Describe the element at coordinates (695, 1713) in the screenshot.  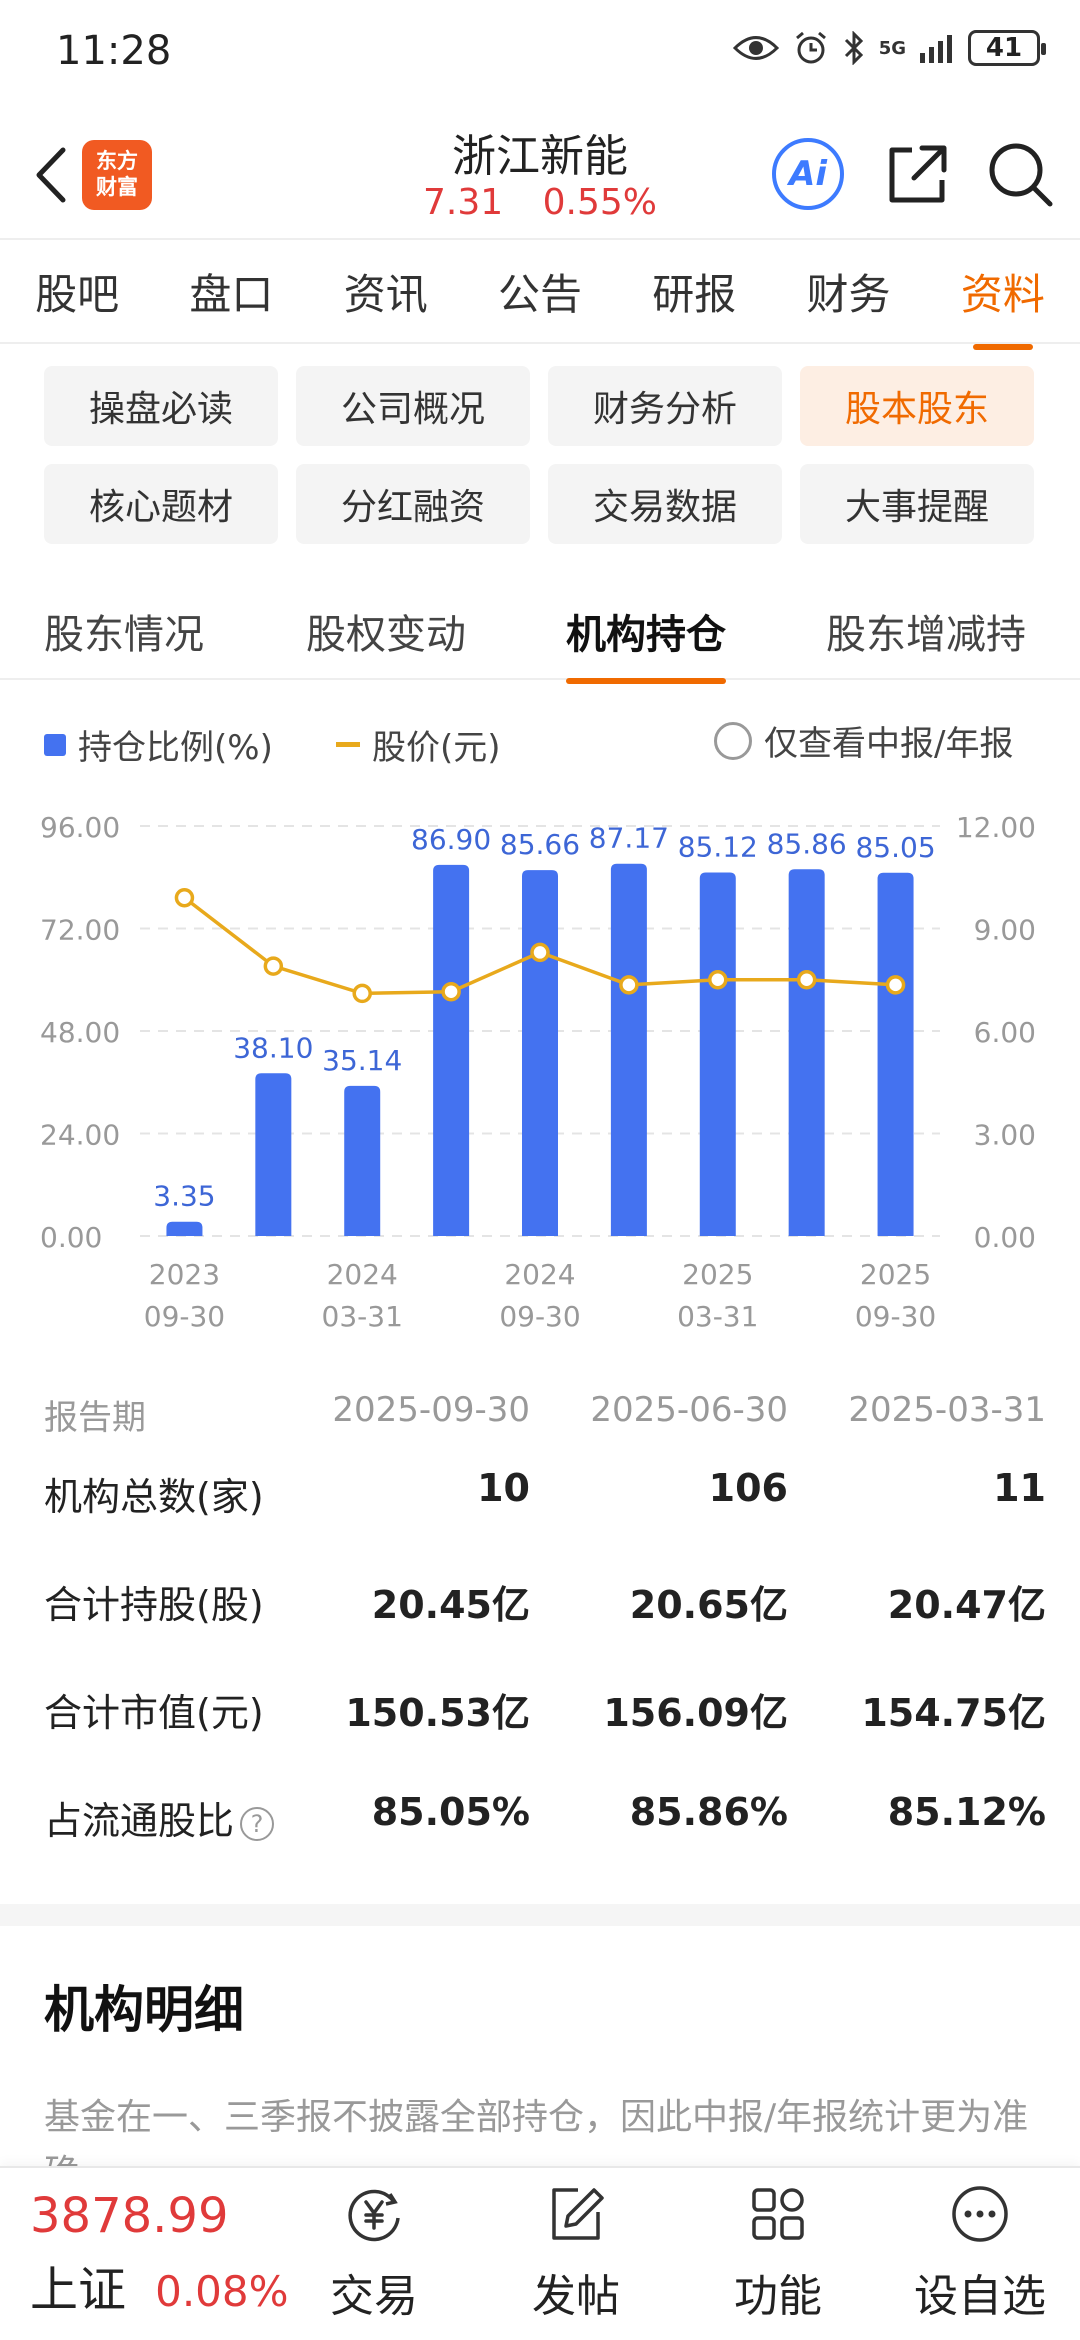
I see `cell: 156.09亿` at that location.